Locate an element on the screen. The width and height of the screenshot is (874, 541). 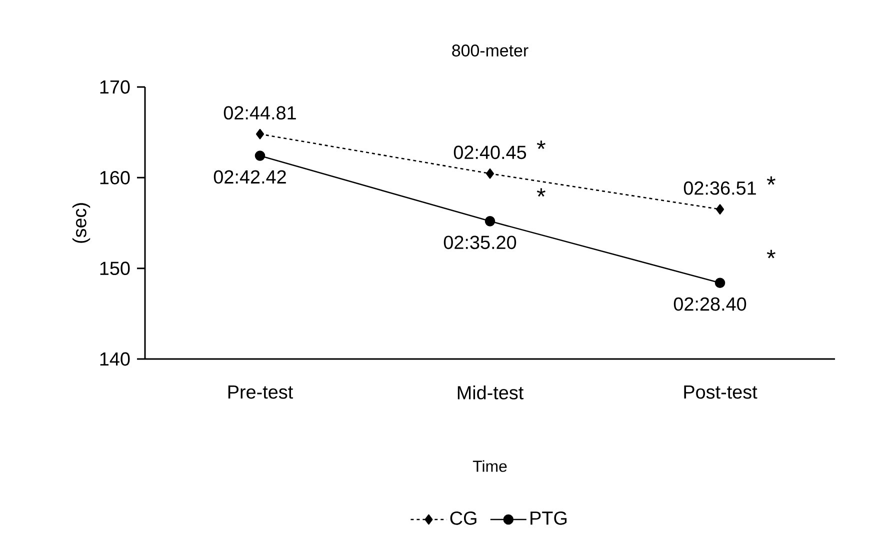
data-label: 02:35.20 is located at coordinates (480, 243).